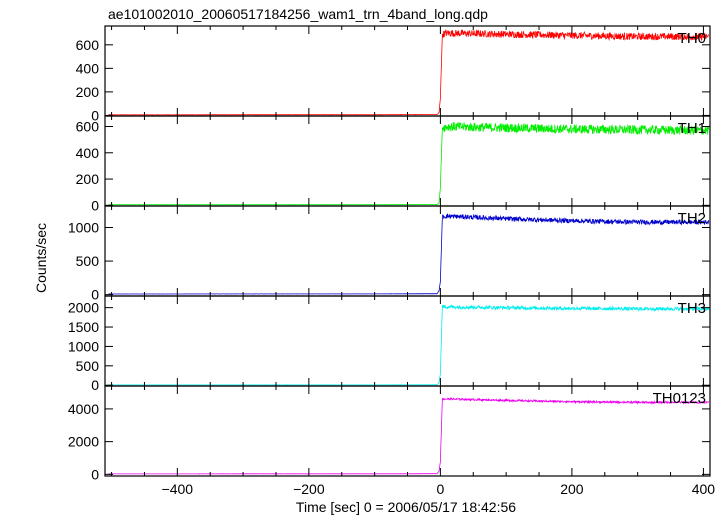 The width and height of the screenshot is (723, 516). Describe the element at coordinates (41, 258) in the screenshot. I see `y-axis-label: Counts/sec` at that location.